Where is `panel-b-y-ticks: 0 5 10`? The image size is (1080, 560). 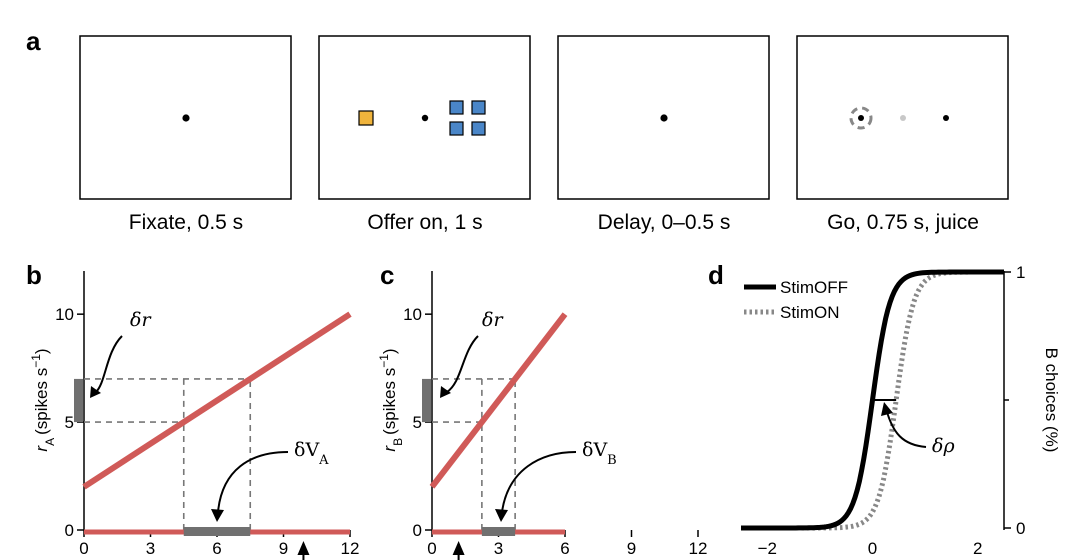 panel-b-y-ticks: 0 5 10 is located at coordinates (69, 422).